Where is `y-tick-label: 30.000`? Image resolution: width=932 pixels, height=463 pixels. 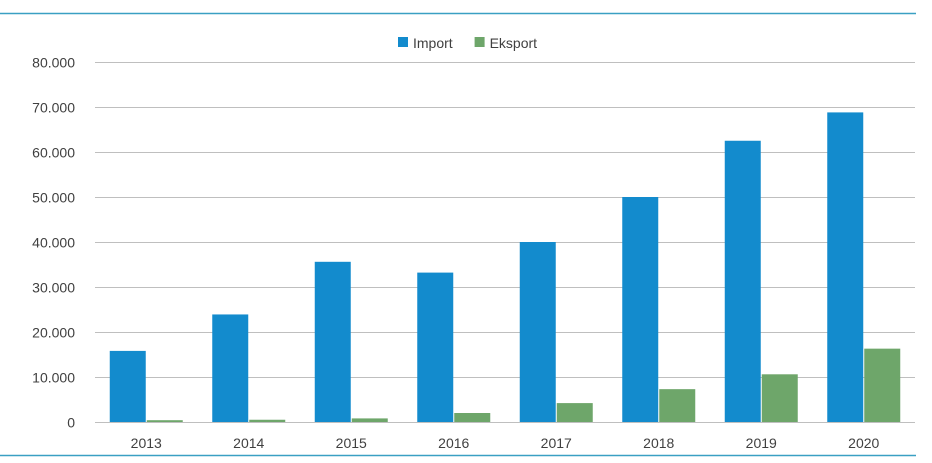
y-tick-label: 30.000 is located at coordinates (53, 288).